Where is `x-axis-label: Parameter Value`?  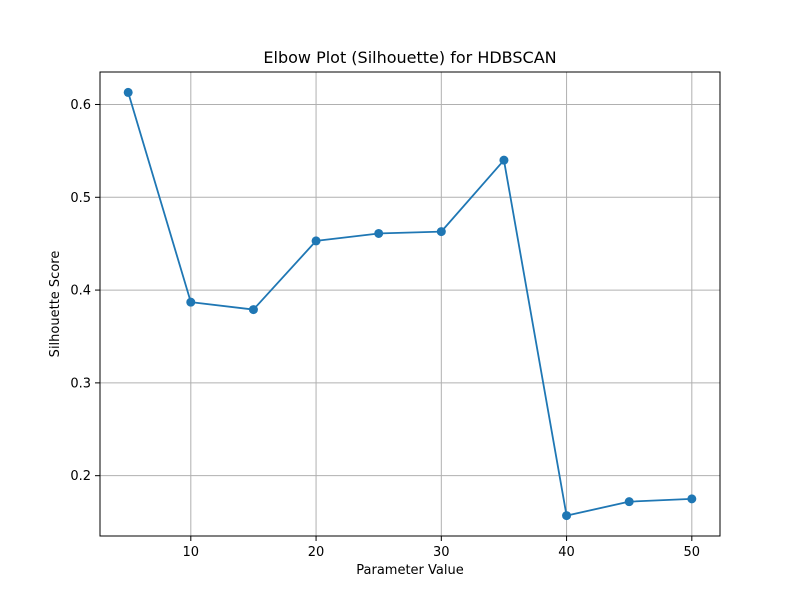 x-axis-label: Parameter Value is located at coordinates (409, 570).